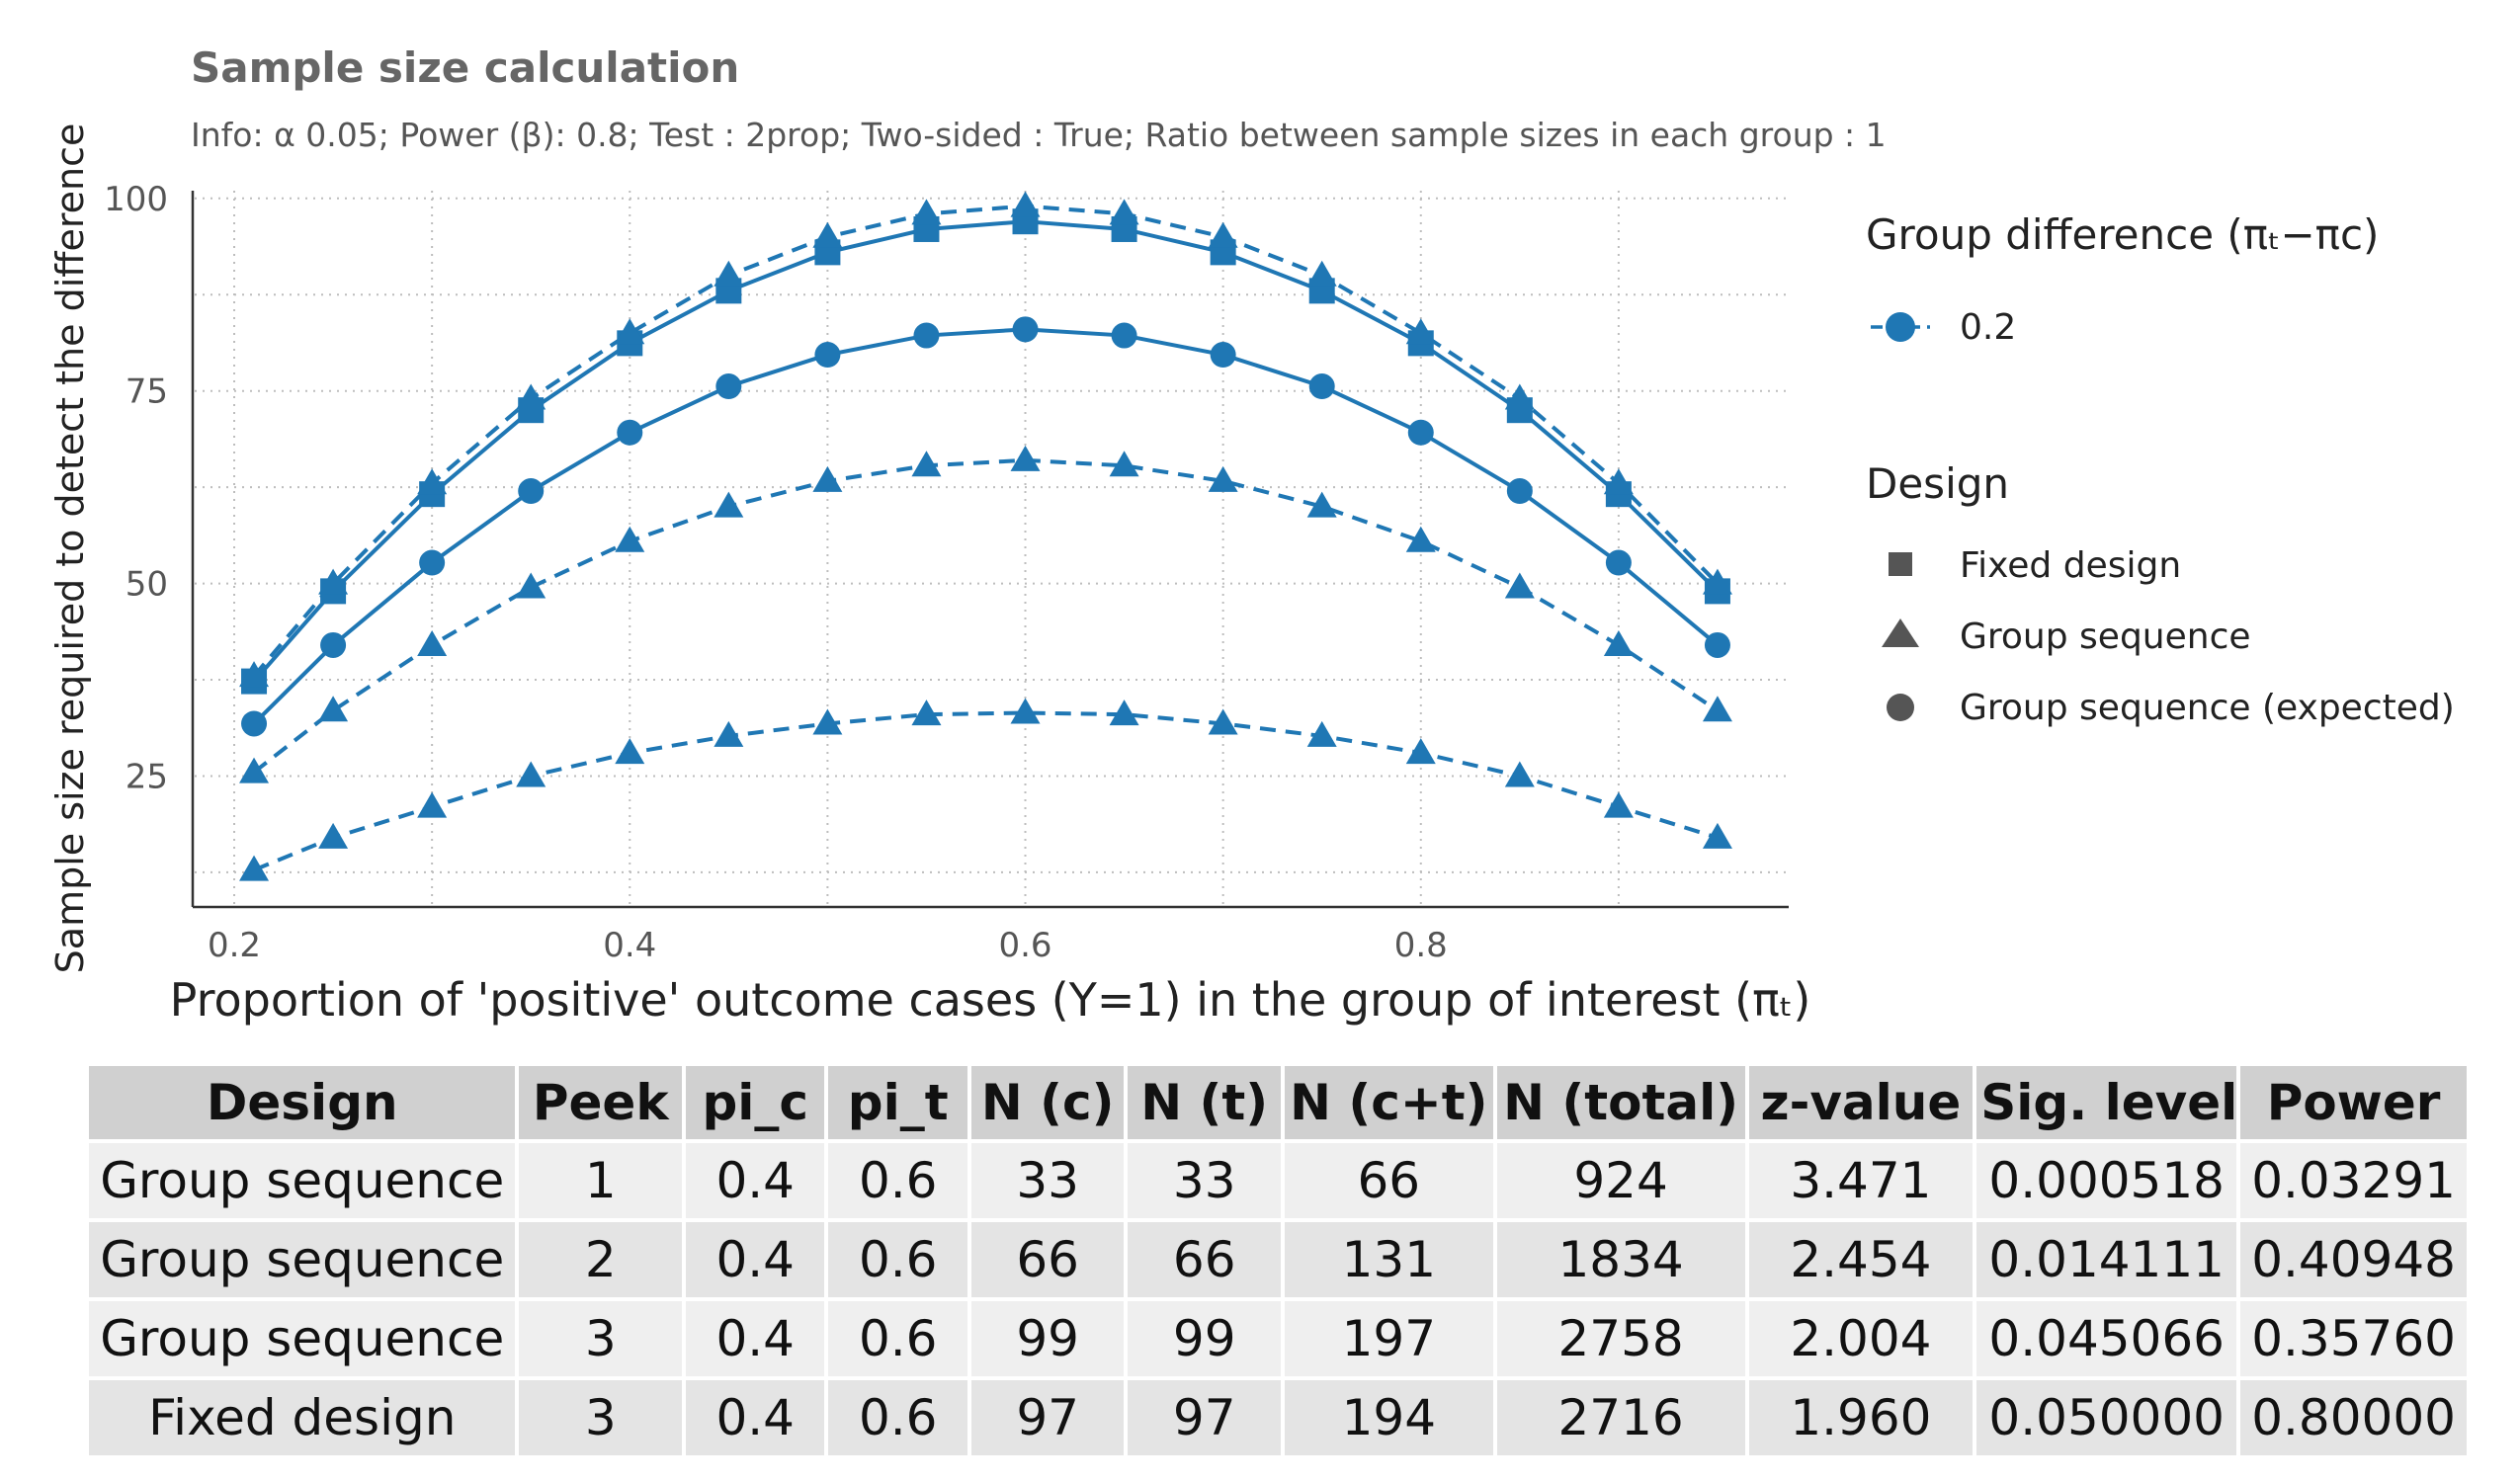  Describe the element at coordinates (1620, 1180) in the screenshot. I see `table-cell: 924` at that location.